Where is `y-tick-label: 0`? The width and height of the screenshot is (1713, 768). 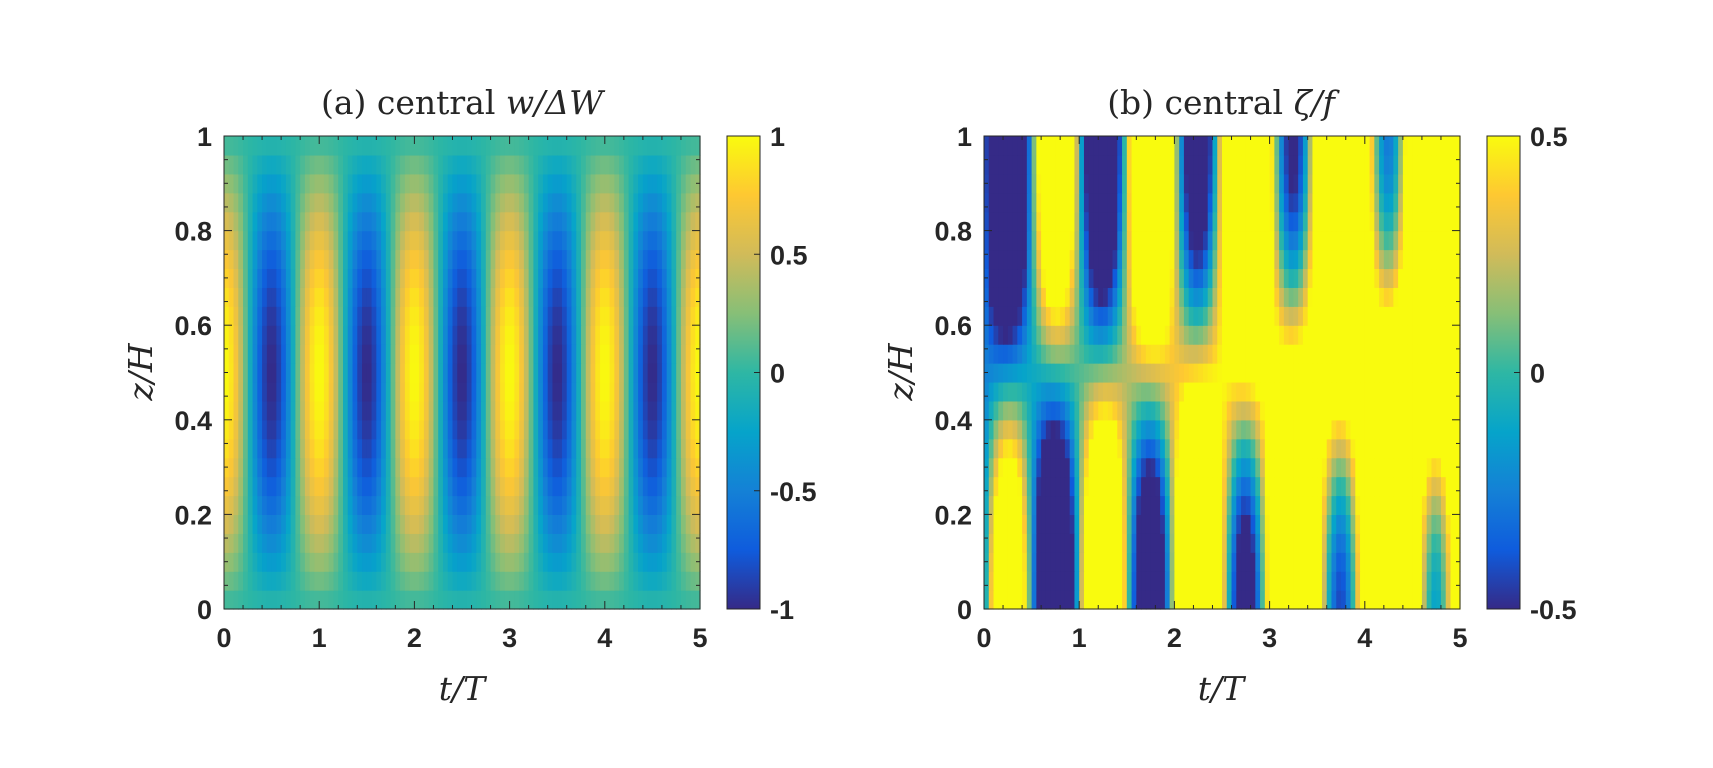
y-tick-label: 0 is located at coordinates (204, 610).